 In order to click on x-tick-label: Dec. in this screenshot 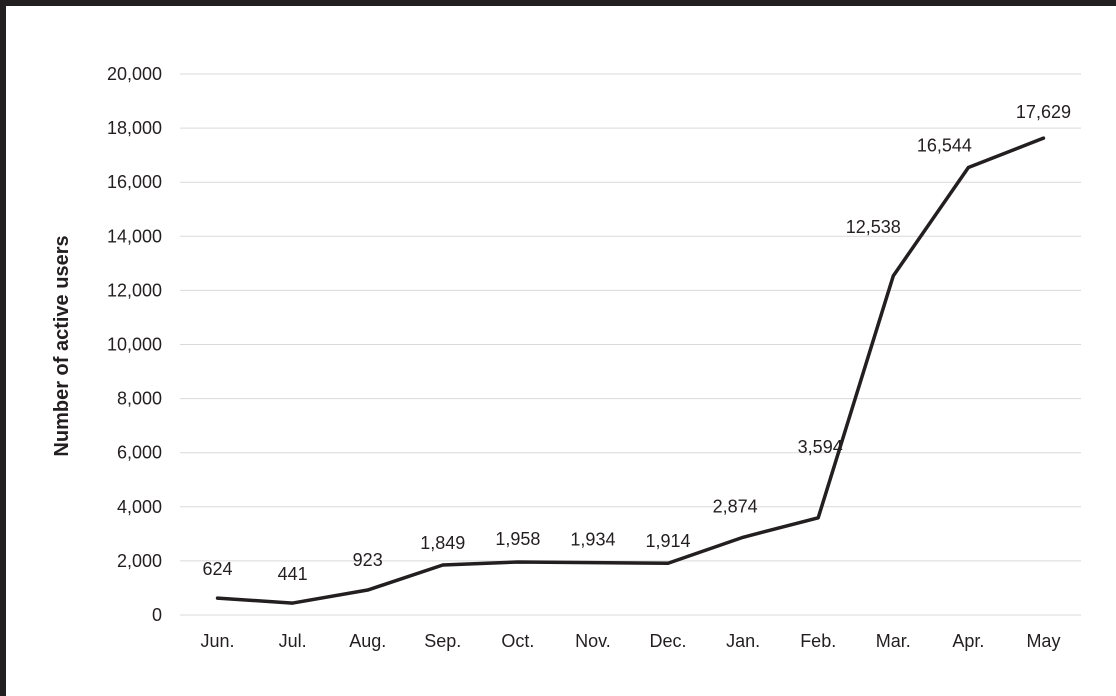, I will do `click(668, 641)`.